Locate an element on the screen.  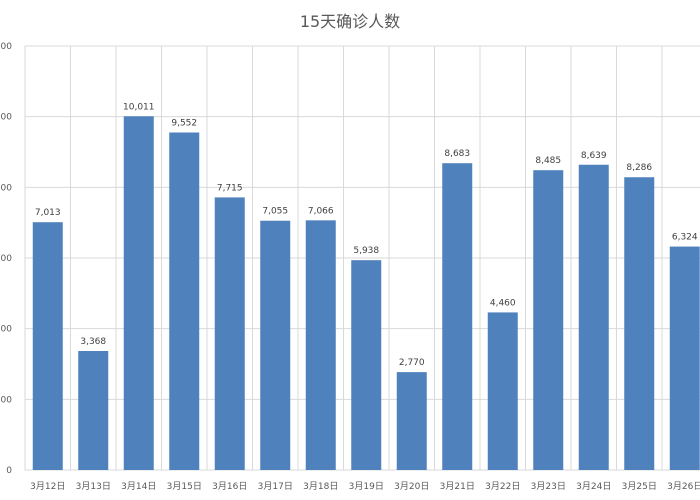
data-label: 8,683 is located at coordinates (457, 154).